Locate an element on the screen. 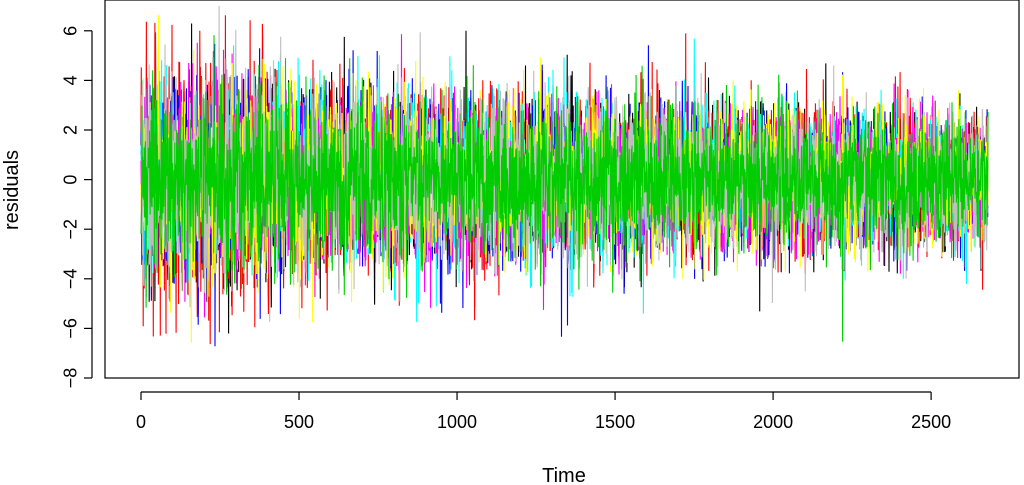 The width and height of the screenshot is (1024, 485). y-tick-label: 0 is located at coordinates (70, 180).